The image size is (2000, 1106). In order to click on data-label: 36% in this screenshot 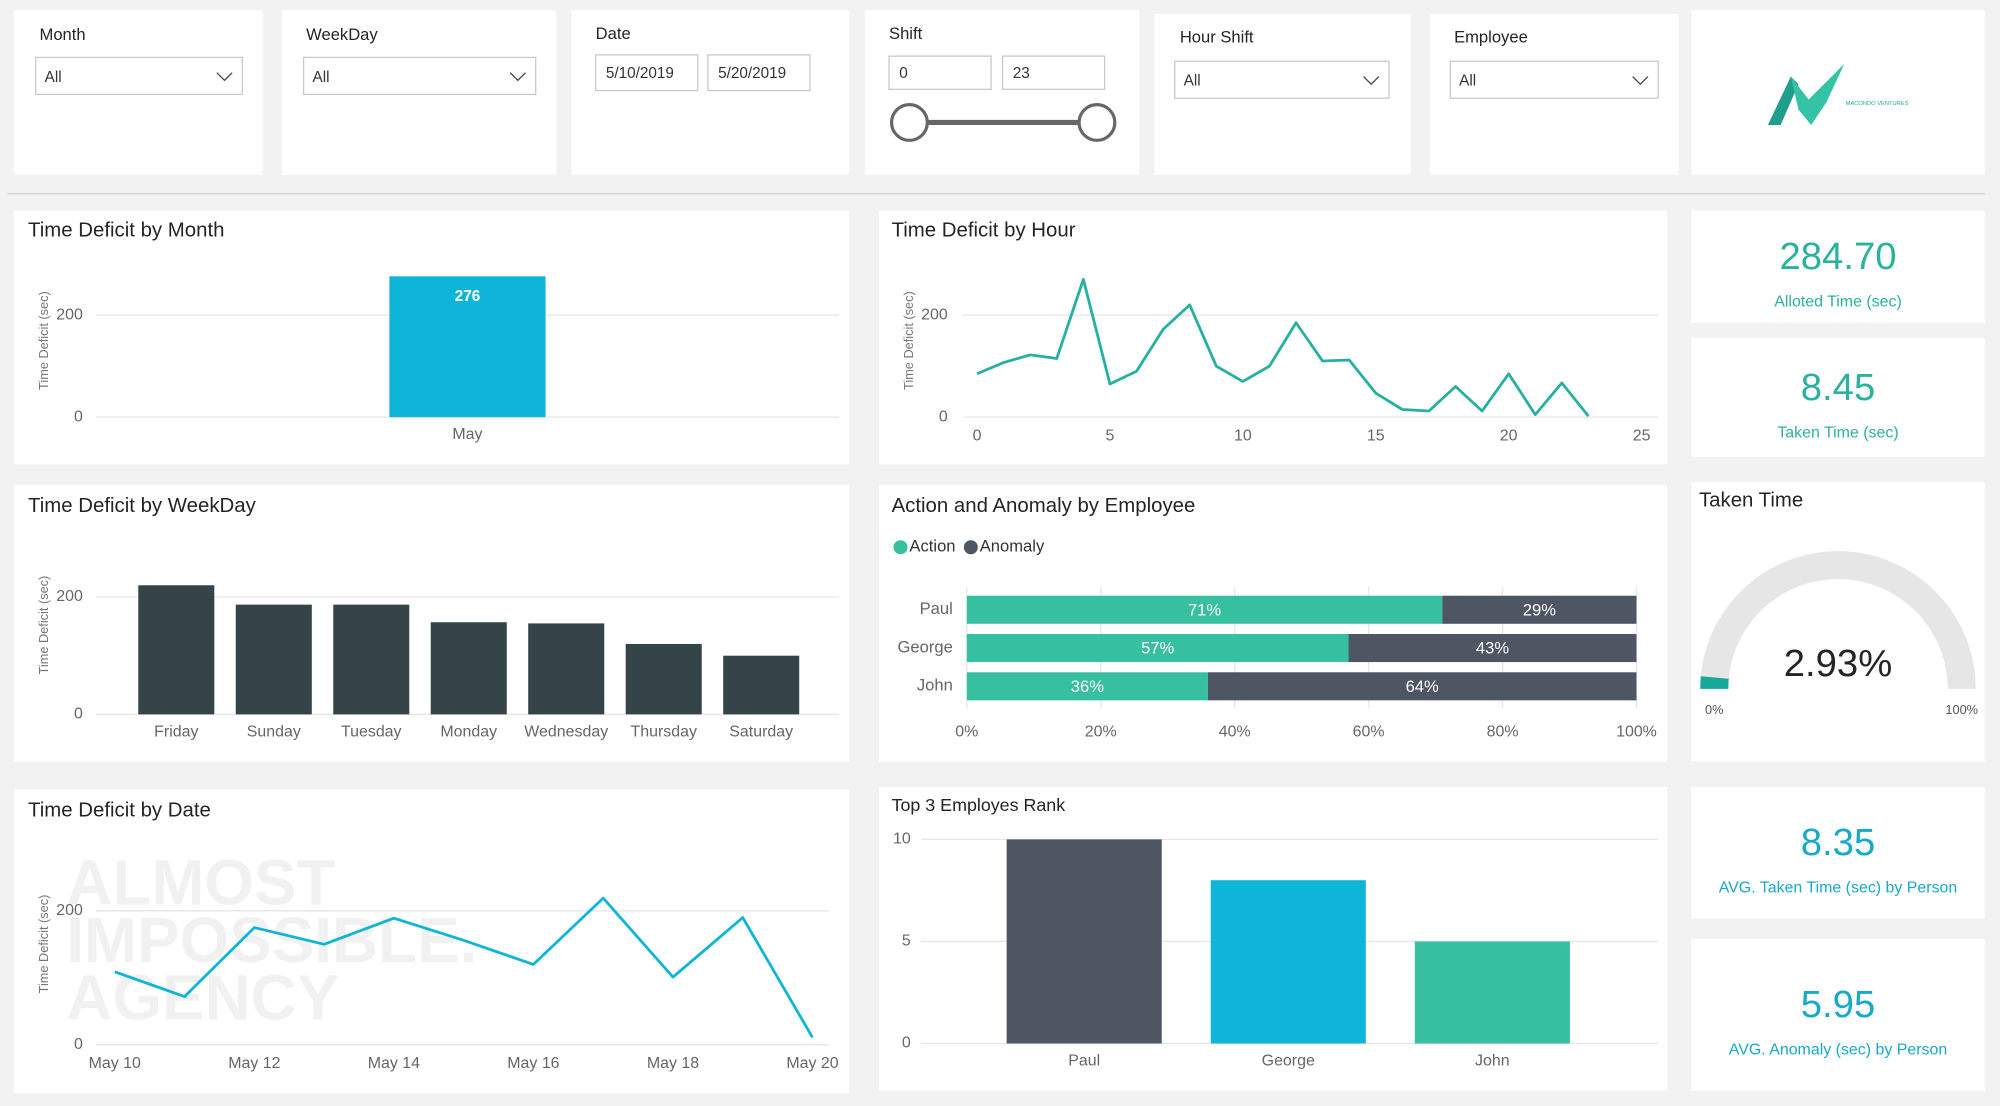, I will do `click(1087, 686)`.